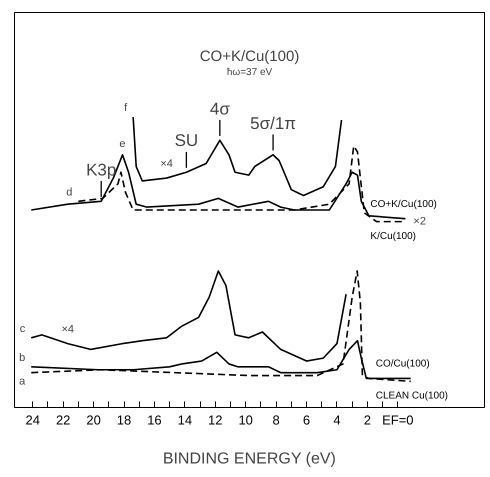  Describe the element at coordinates (124, 420) in the screenshot. I see `x-tick-label: 18` at that location.